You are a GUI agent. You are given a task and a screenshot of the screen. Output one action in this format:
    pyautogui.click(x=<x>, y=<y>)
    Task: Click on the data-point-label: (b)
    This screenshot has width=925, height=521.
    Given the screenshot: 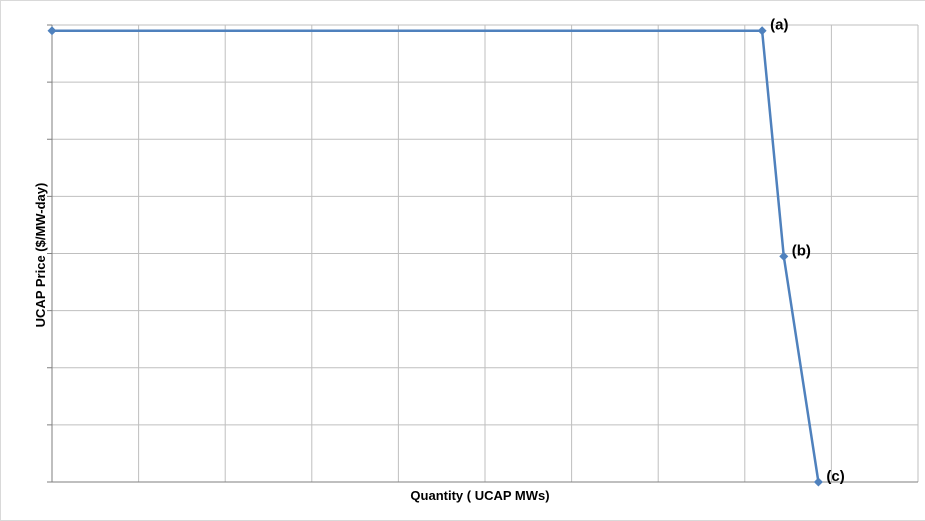 What is the action you would take?
    pyautogui.click(x=801, y=250)
    